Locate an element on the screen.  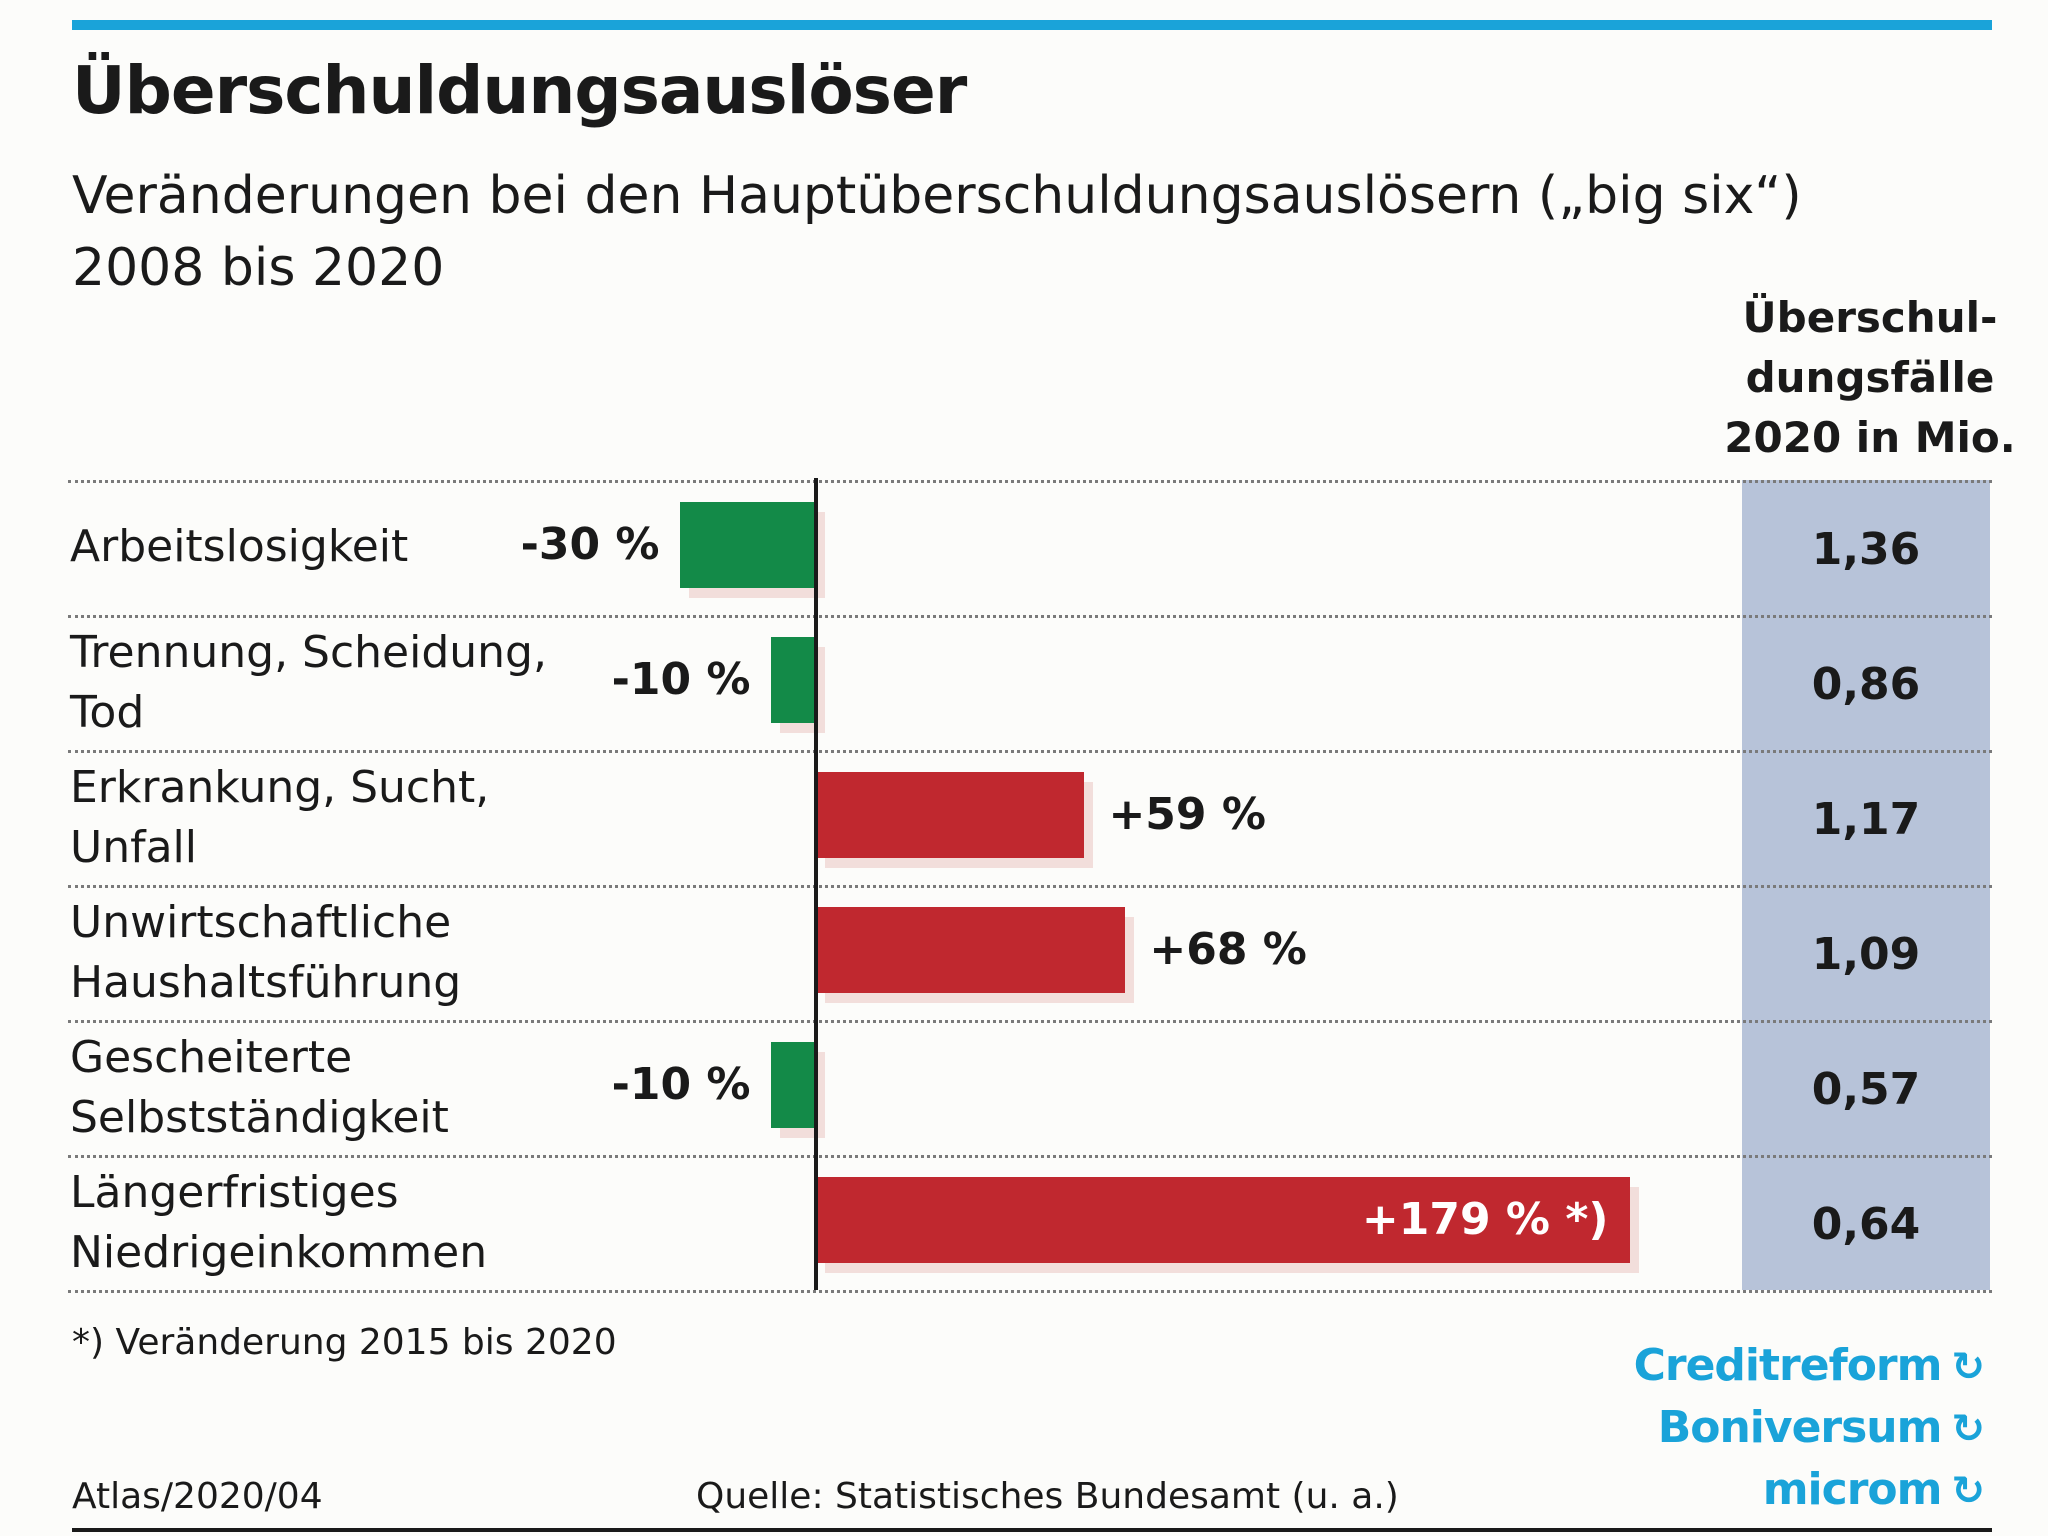
cases-value: 1,09 is located at coordinates (1866, 954).